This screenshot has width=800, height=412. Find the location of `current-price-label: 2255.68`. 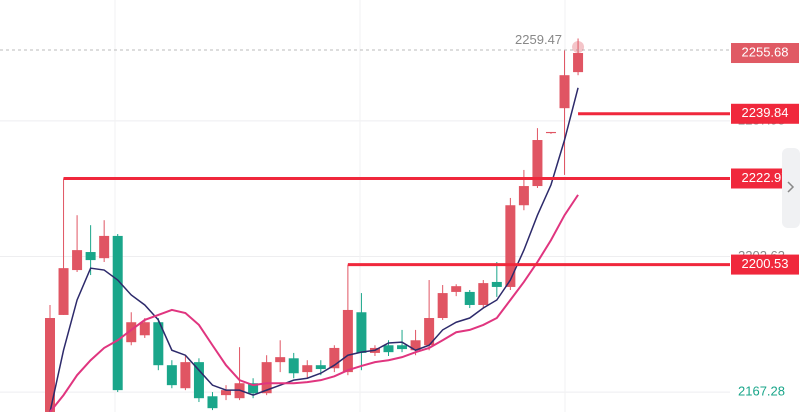

current-price-label: 2255.68 is located at coordinates (765, 51).